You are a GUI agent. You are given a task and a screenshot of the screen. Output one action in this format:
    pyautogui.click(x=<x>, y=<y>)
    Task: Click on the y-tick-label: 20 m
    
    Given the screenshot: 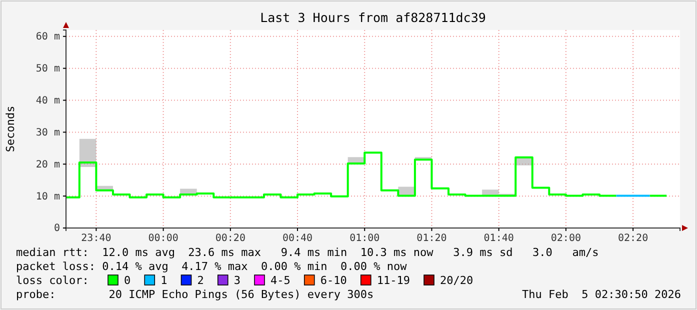 What is the action you would take?
    pyautogui.click(x=48, y=164)
    